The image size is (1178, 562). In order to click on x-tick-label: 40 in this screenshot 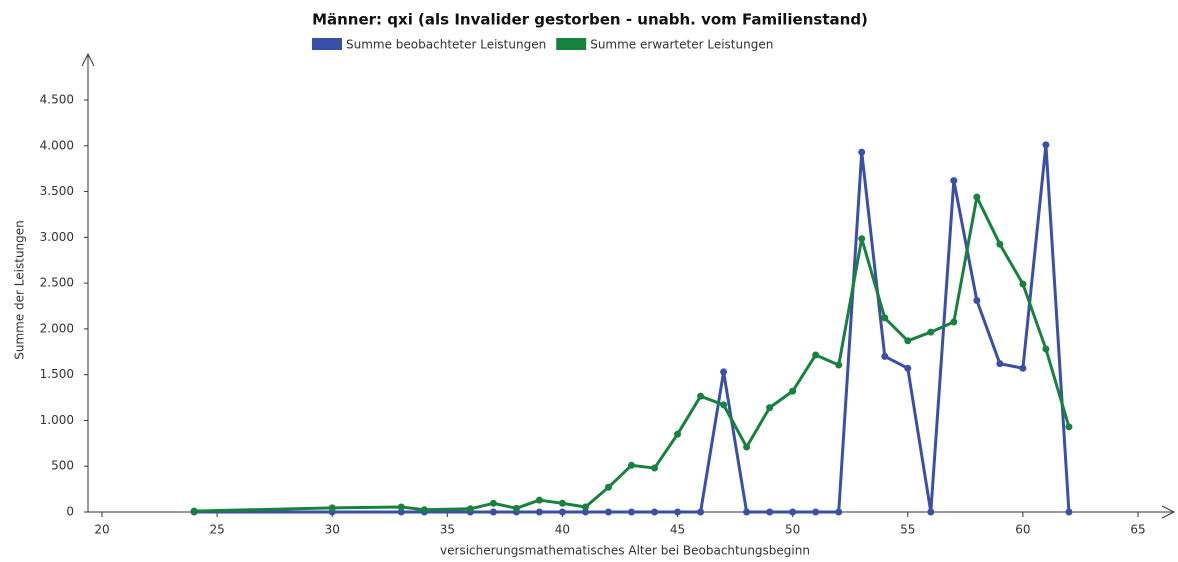, I will do `click(562, 530)`.